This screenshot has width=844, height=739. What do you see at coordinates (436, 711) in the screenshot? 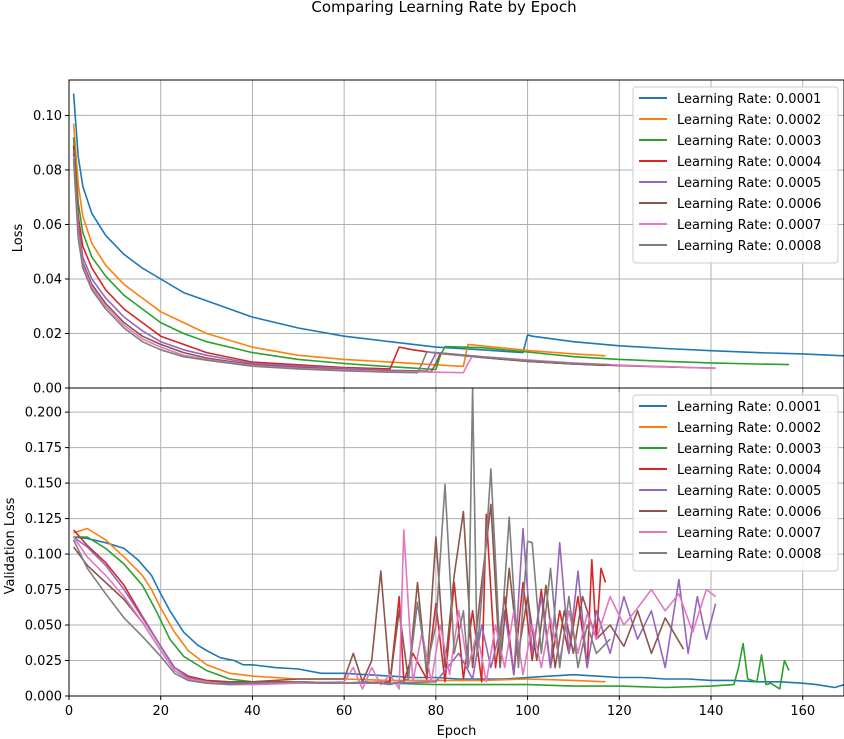
I see `x-tick-label: 80` at bounding box center [436, 711].